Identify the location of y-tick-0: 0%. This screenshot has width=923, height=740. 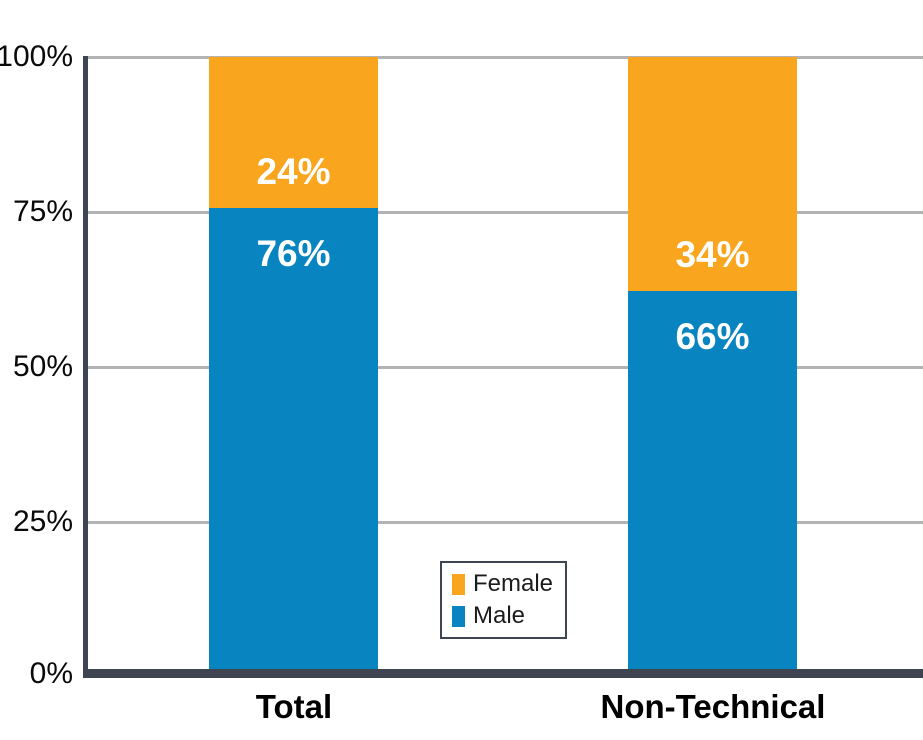
(51, 673).